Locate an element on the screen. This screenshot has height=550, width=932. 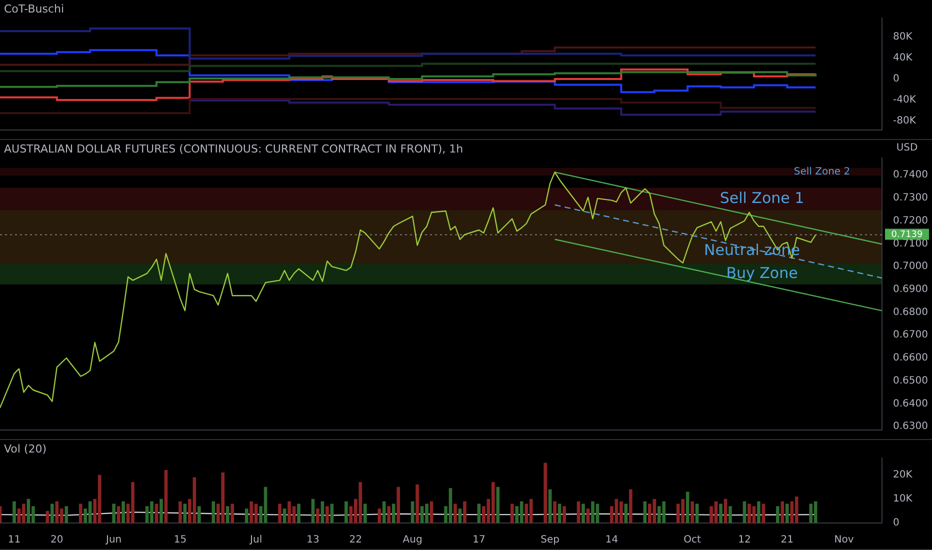
y-tick-label: 0.6600 is located at coordinates (910, 358).